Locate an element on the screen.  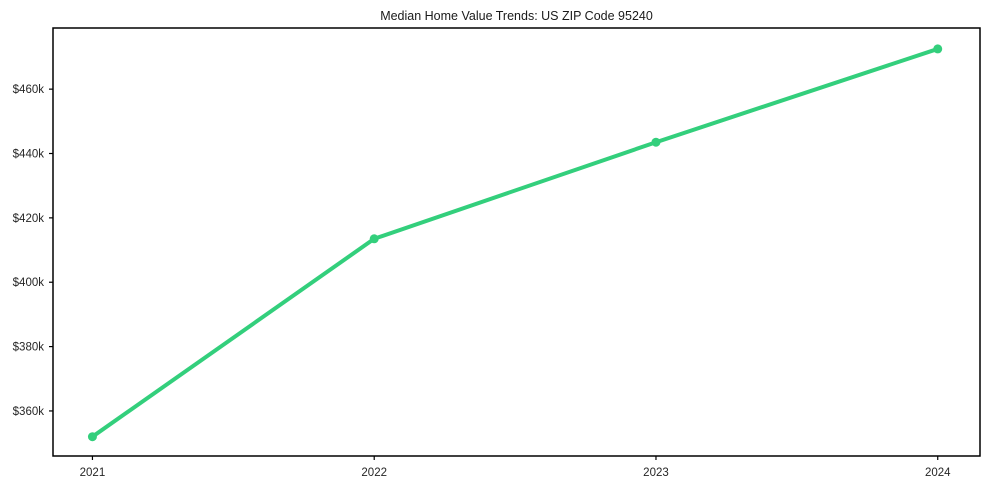
x-axis: 2021 2022 2023 2024 is located at coordinates (515, 467).